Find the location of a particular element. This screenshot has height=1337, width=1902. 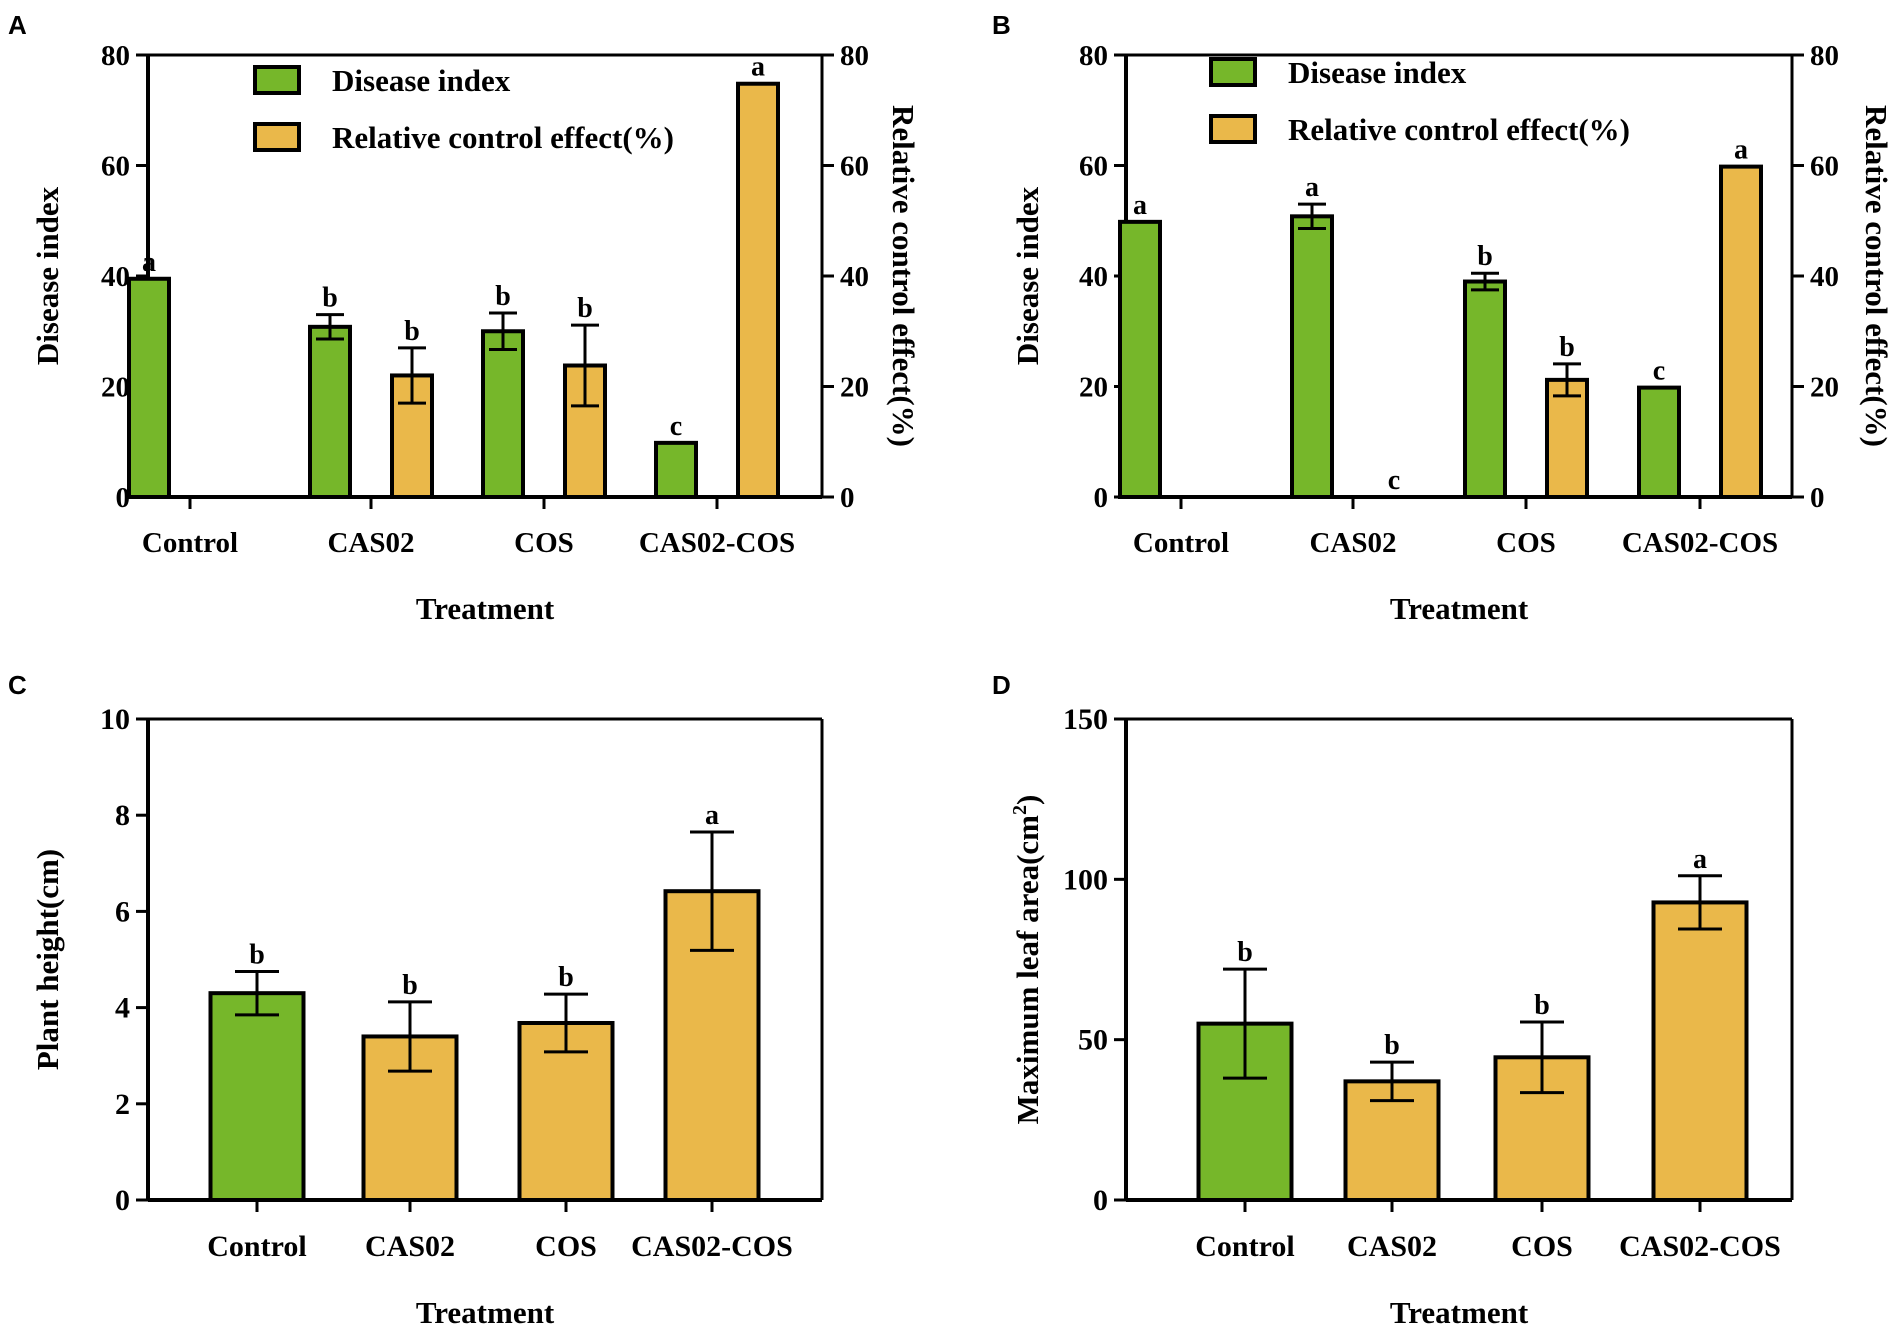

panel-letter: C is located at coordinates (17, 685).